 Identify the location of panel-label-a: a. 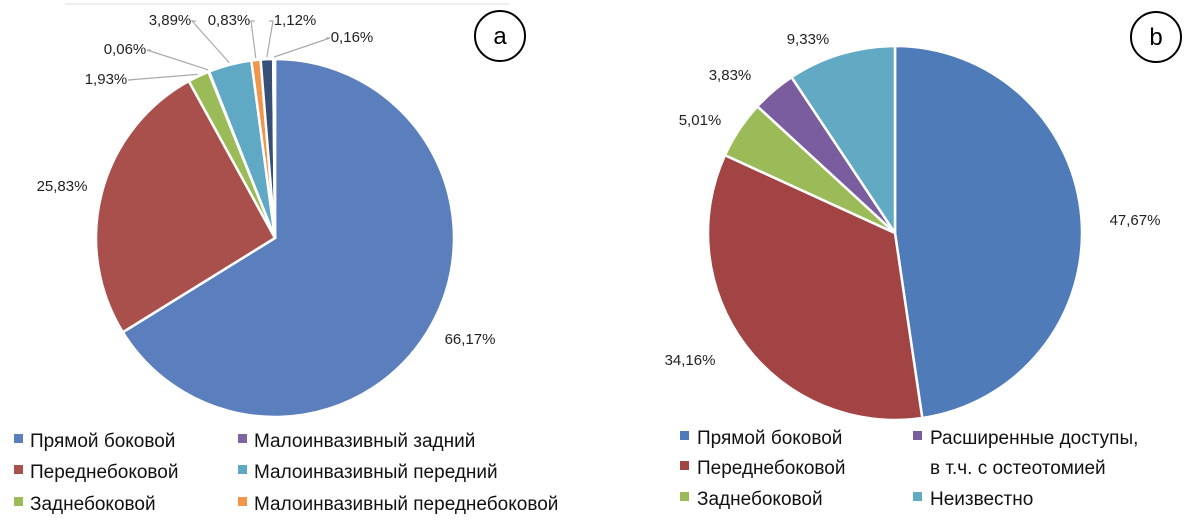
(500, 36).